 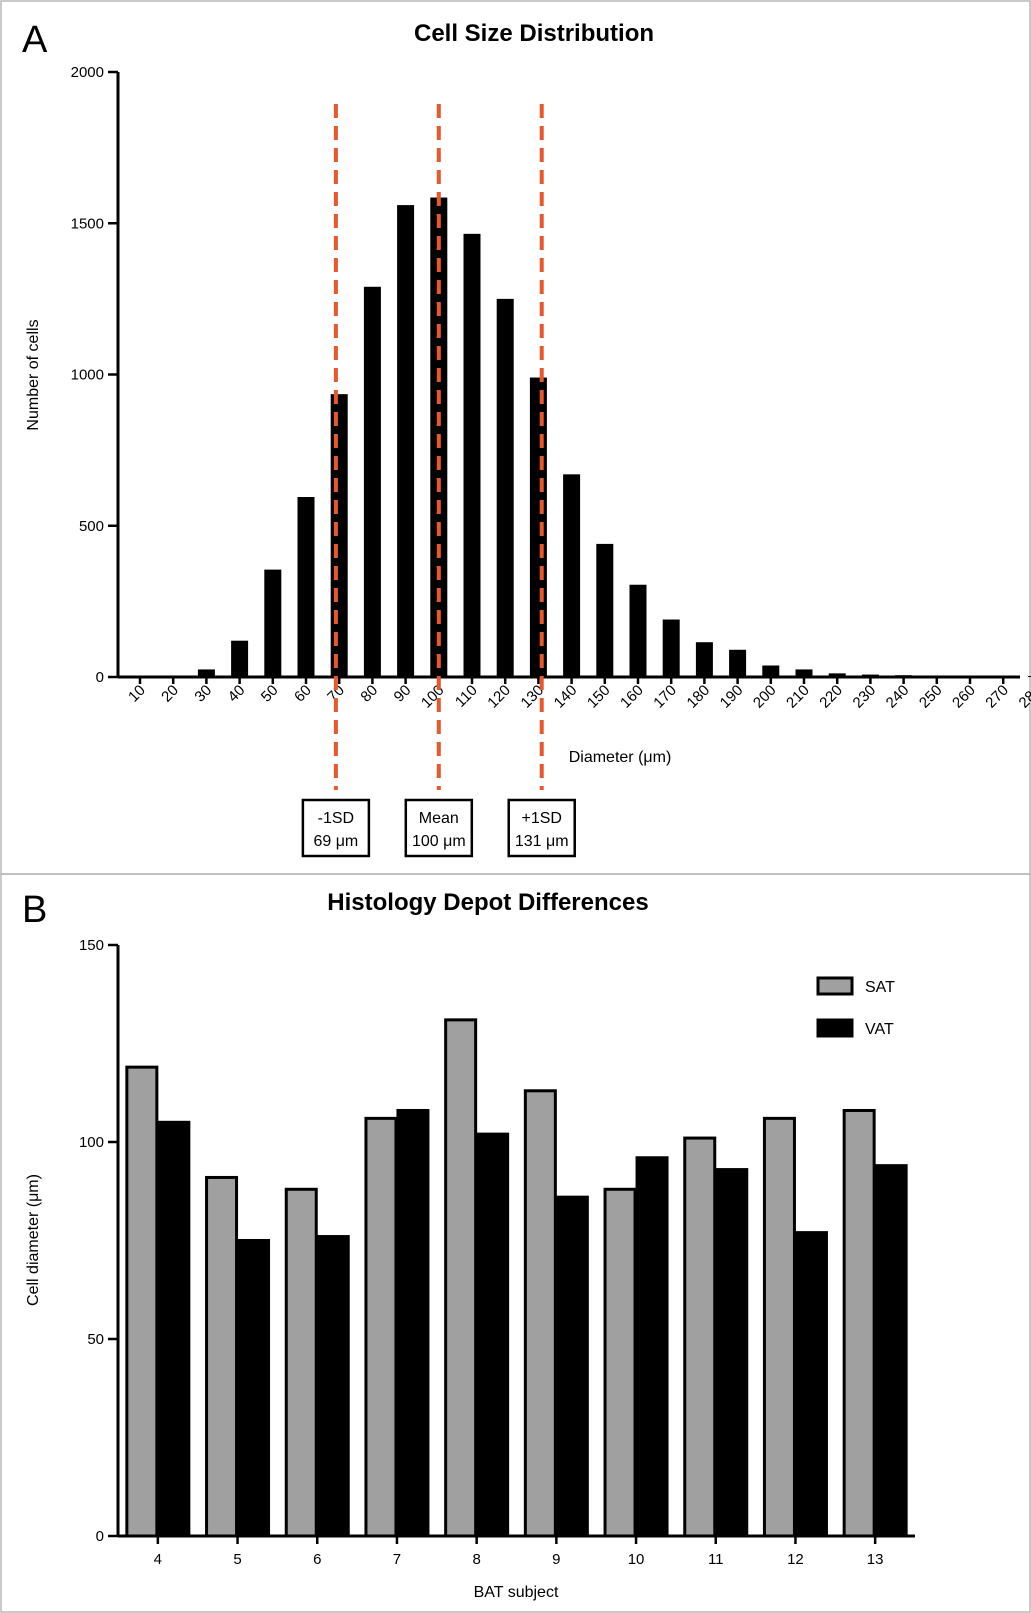 I want to click on x-axis-label: BAT subject, so click(x=516, y=1592).